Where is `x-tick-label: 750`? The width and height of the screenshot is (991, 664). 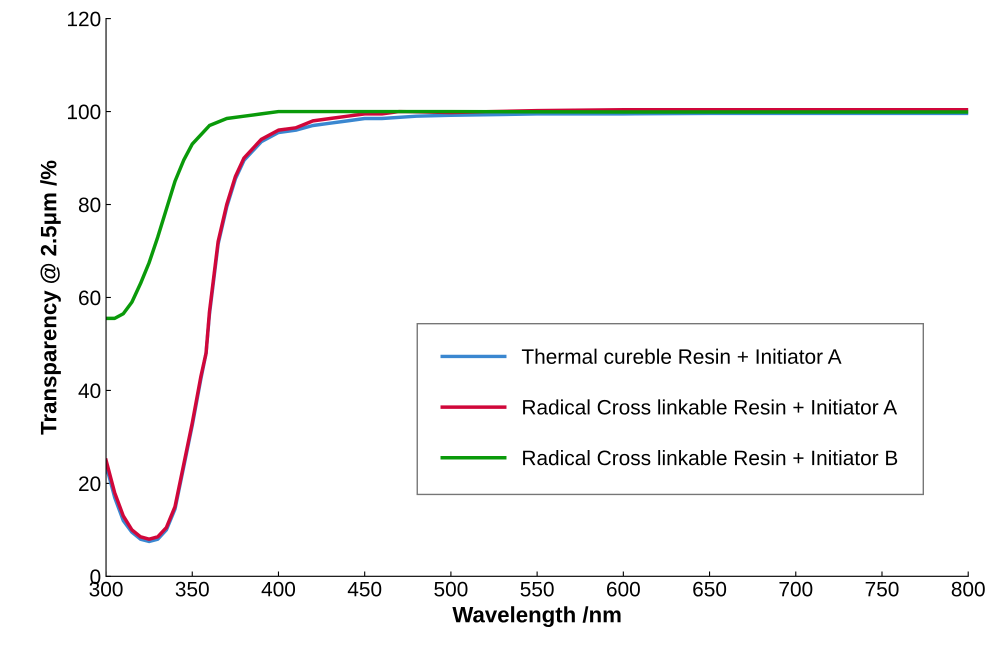 x-tick-label: 750 is located at coordinates (882, 589).